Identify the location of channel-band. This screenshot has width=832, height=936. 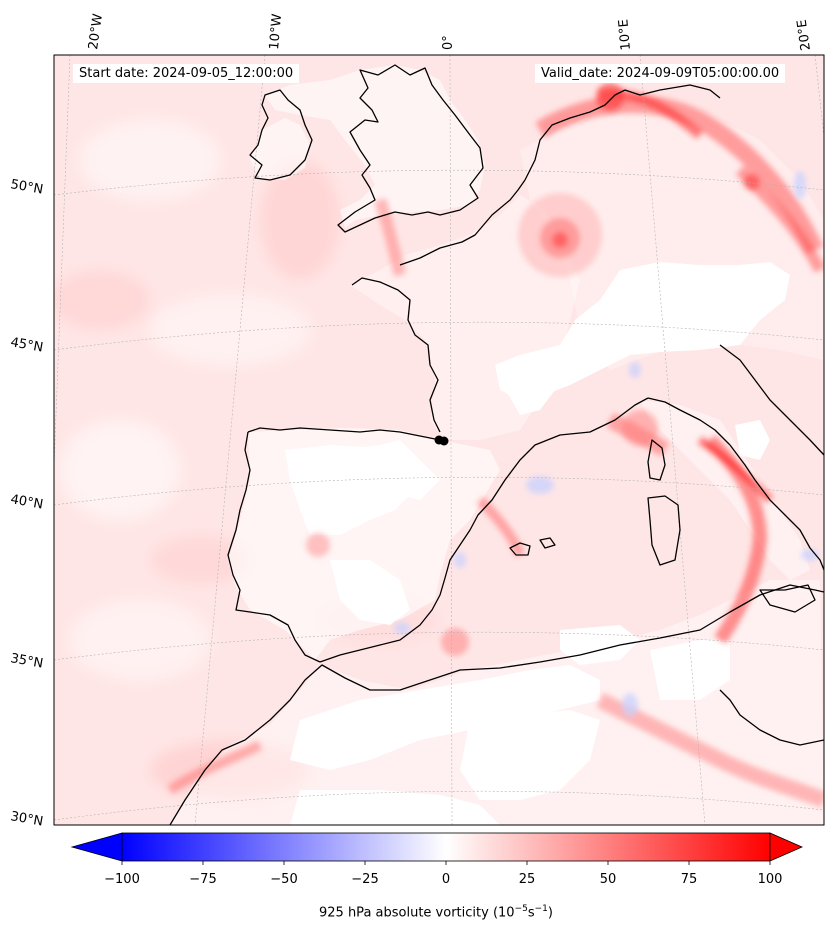
(390, 237).